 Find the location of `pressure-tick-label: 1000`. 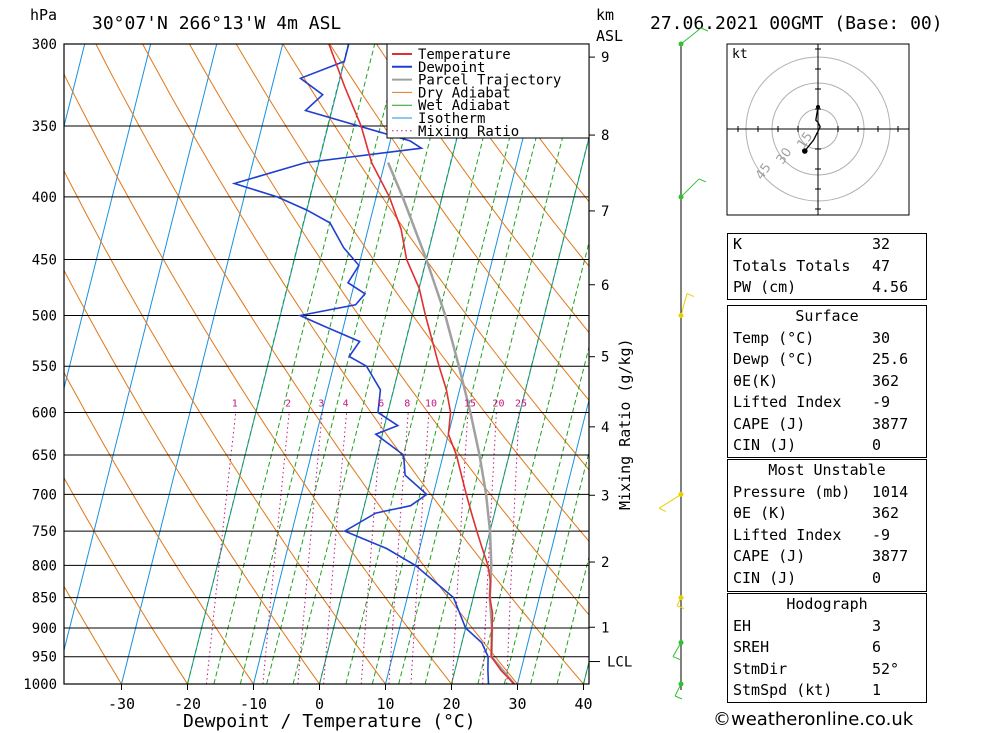

pressure-tick-label: 1000 is located at coordinates (40, 685).